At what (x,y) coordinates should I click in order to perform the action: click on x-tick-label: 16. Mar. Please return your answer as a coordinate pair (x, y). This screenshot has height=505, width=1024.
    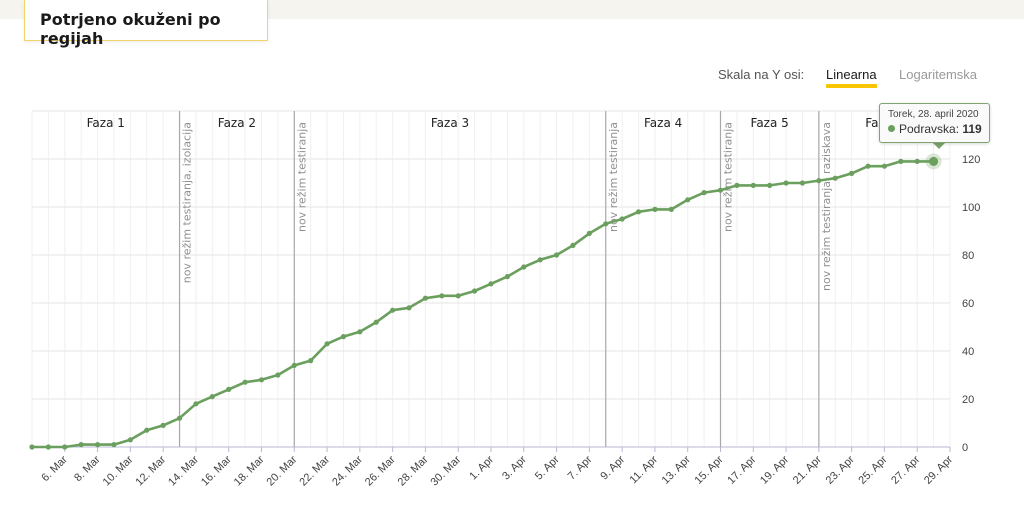
    Looking at the image, I should click on (216, 470).